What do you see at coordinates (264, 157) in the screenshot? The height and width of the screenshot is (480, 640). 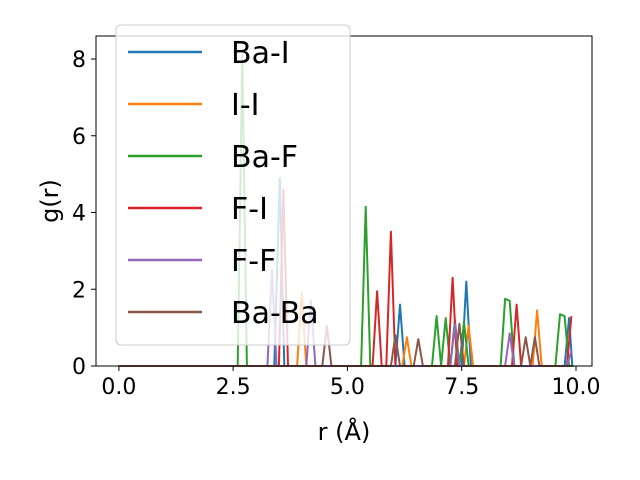 I see `legend-label: Ba-F` at bounding box center [264, 157].